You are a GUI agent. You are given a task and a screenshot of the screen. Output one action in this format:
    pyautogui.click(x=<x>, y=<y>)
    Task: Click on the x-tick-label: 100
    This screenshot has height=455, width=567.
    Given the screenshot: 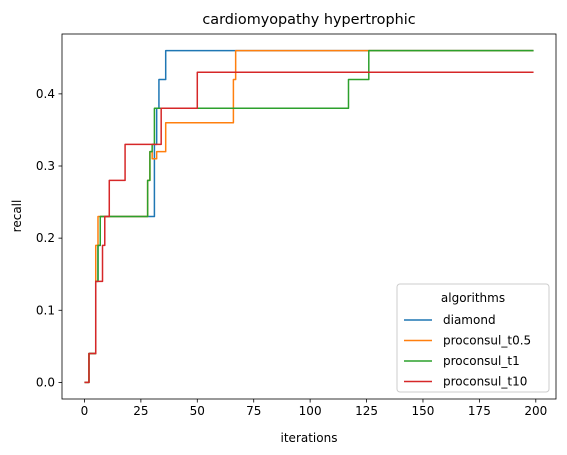 What is the action you would take?
    pyautogui.click(x=310, y=411)
    